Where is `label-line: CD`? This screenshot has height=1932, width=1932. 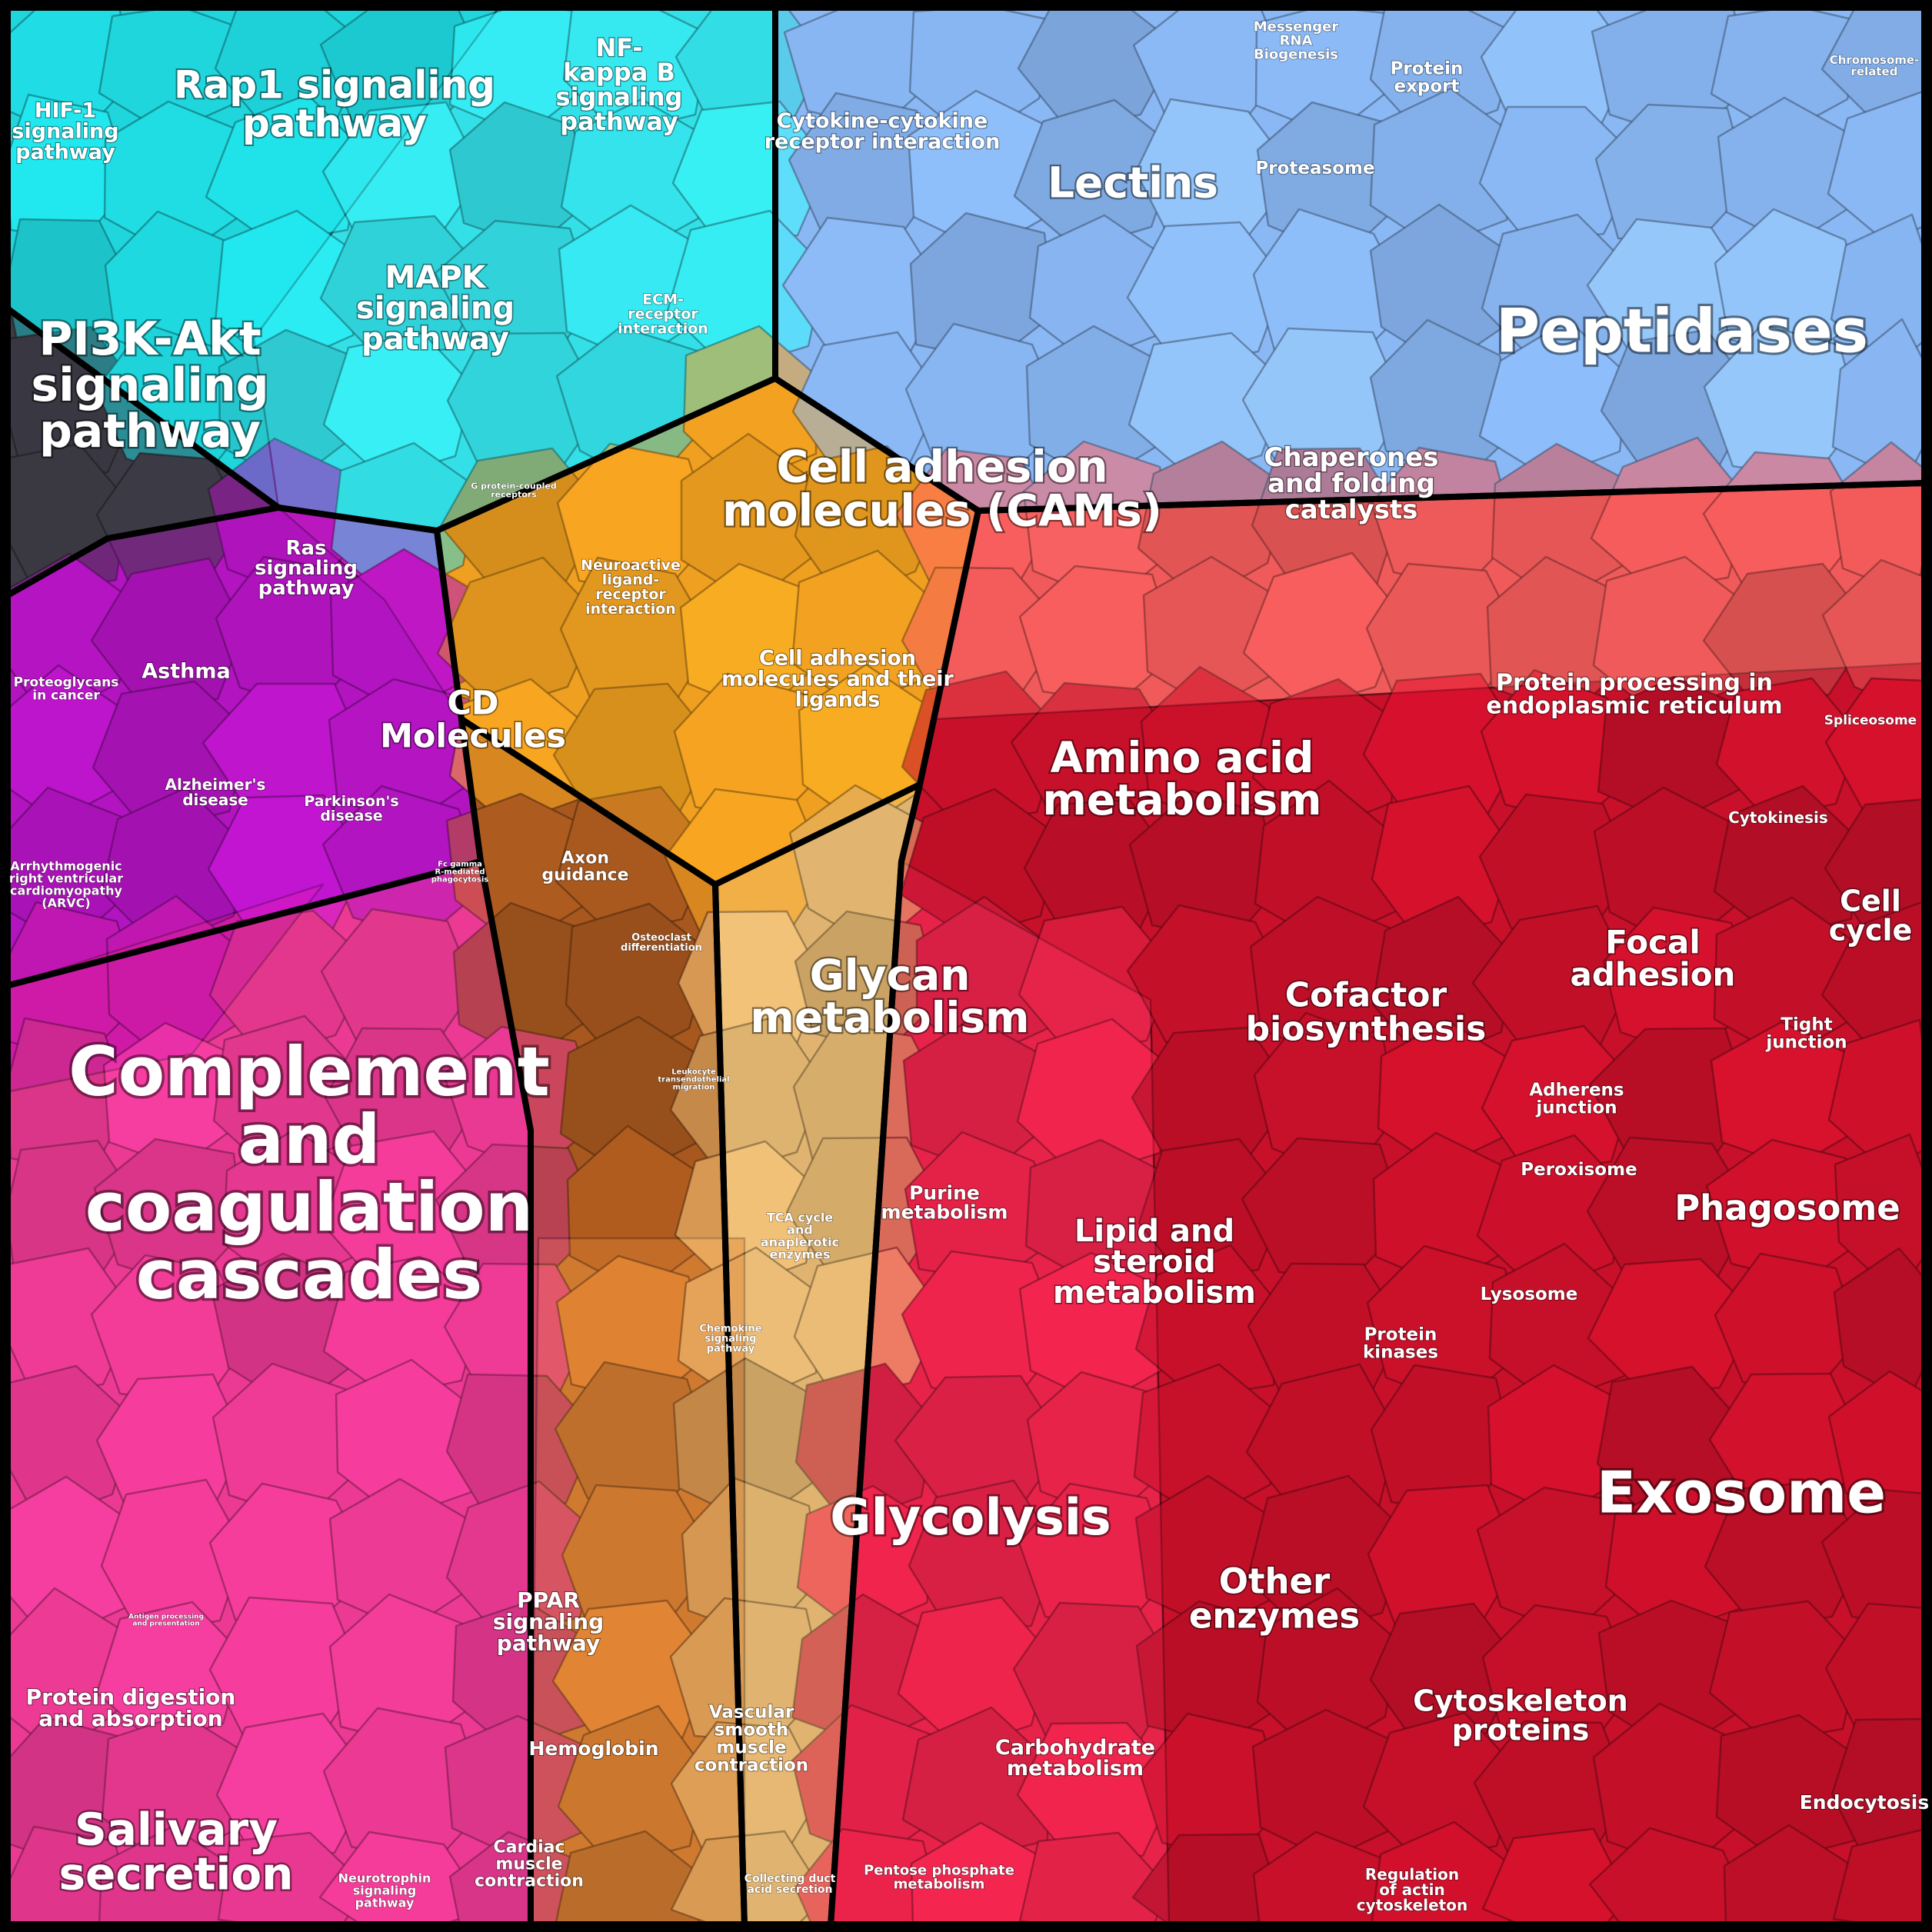
label-line: CD is located at coordinates (472, 704).